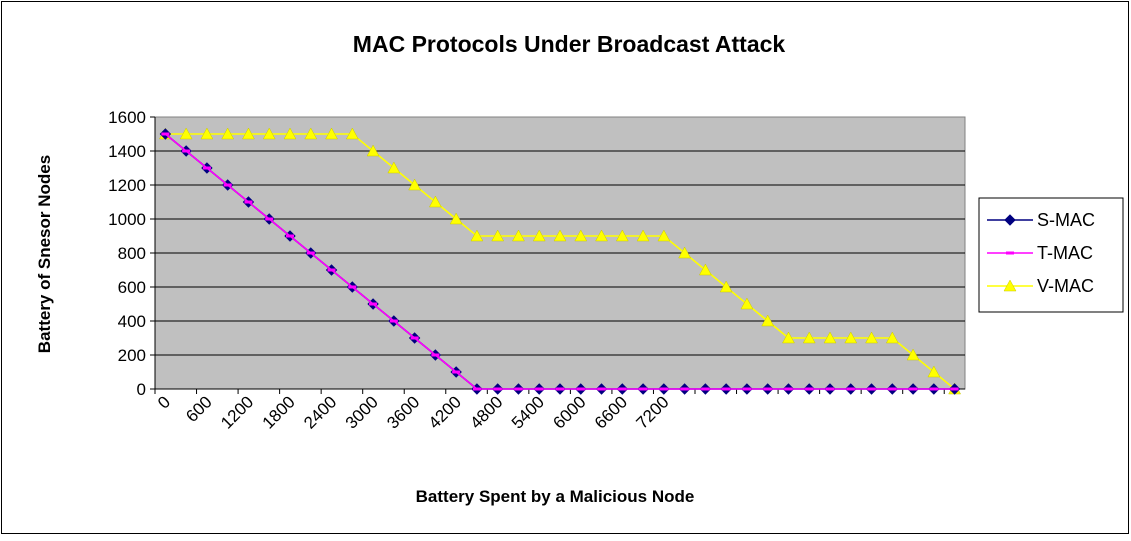 The image size is (1131, 541). Describe the element at coordinates (127, 219) in the screenshot. I see `y-tick-label: 1000` at that location.